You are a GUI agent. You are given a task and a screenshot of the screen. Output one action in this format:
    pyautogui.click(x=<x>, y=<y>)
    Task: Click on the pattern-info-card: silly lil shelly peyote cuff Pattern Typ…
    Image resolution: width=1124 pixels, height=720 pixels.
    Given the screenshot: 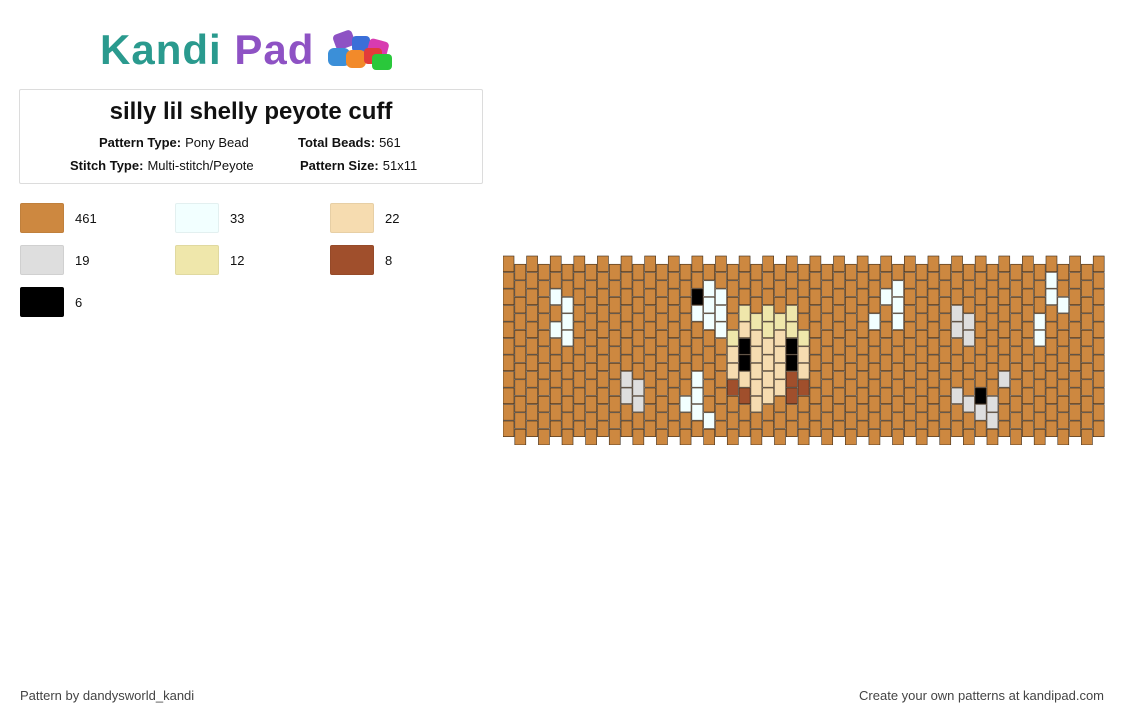 What is the action you would take?
    pyautogui.click(x=251, y=136)
    